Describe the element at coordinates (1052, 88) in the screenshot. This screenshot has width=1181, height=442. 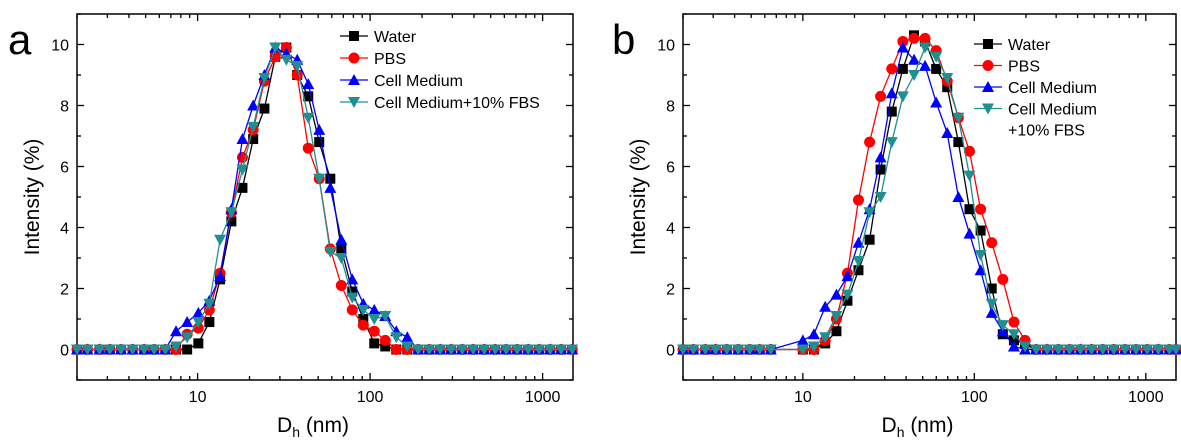
I see `legend-label: Cell Medium` at that location.